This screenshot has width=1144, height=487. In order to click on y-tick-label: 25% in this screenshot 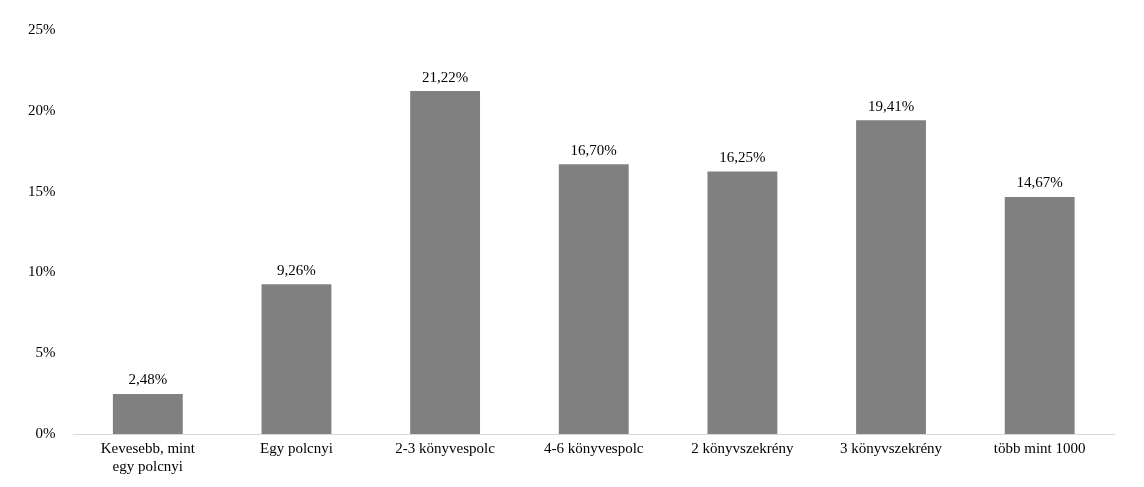, I will do `click(42, 28)`.